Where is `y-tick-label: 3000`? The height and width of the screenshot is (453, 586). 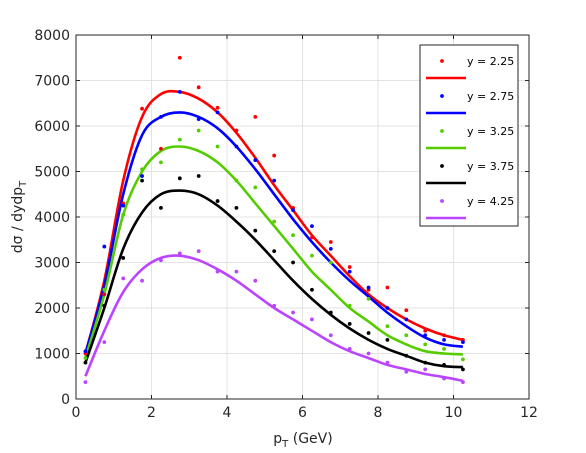
y-tick-label: 3000 is located at coordinates (52, 264).